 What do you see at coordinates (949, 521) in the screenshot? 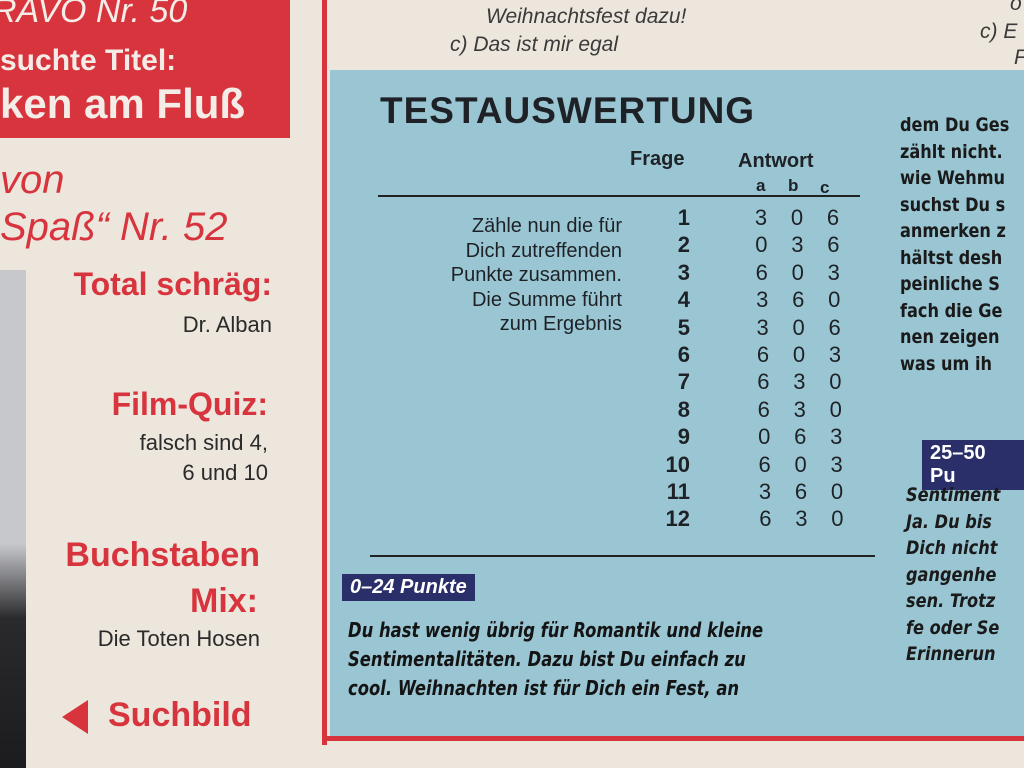
I see `text-line: Ja. Du bis` at bounding box center [949, 521].